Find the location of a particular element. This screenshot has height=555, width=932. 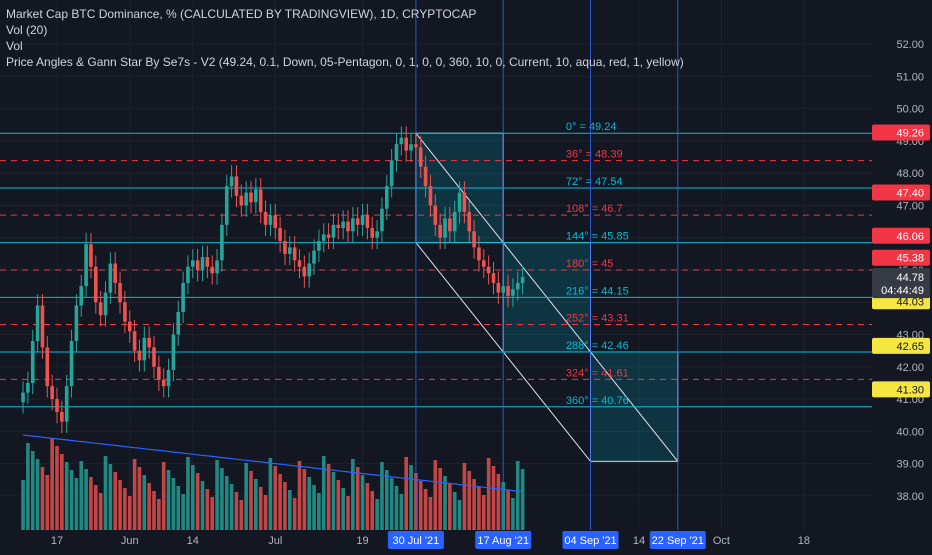

gann-level-label: 36° = 48.39 is located at coordinates (594, 155).